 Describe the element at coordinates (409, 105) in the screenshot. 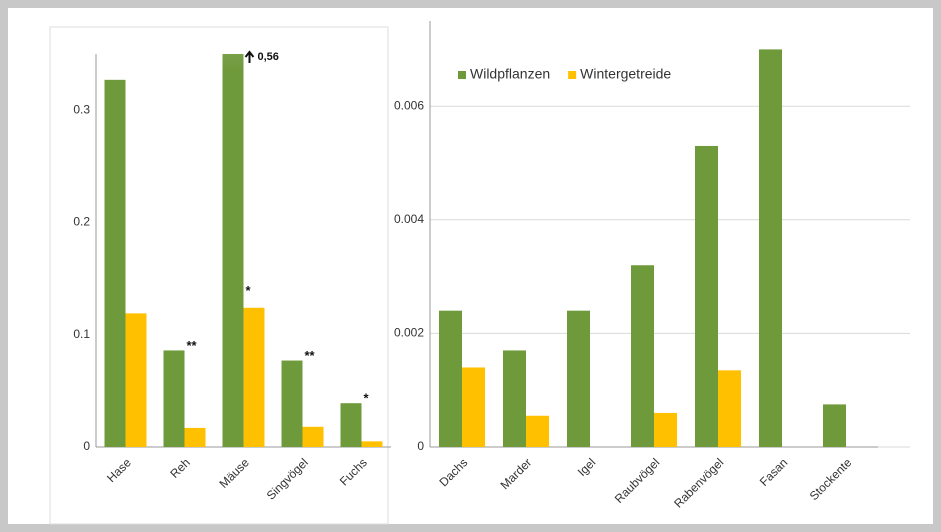

I see `y-tick-label: 0.006` at that location.